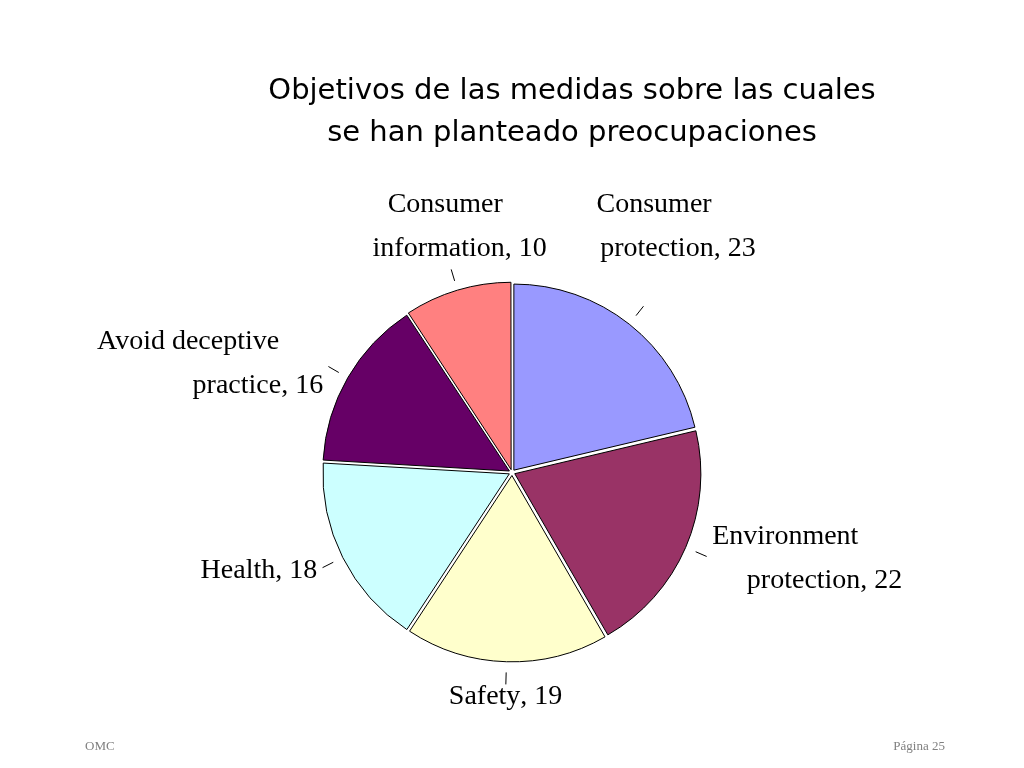  What do you see at coordinates (525, 246) in the screenshot?
I see `data-label: , 10` at bounding box center [525, 246].